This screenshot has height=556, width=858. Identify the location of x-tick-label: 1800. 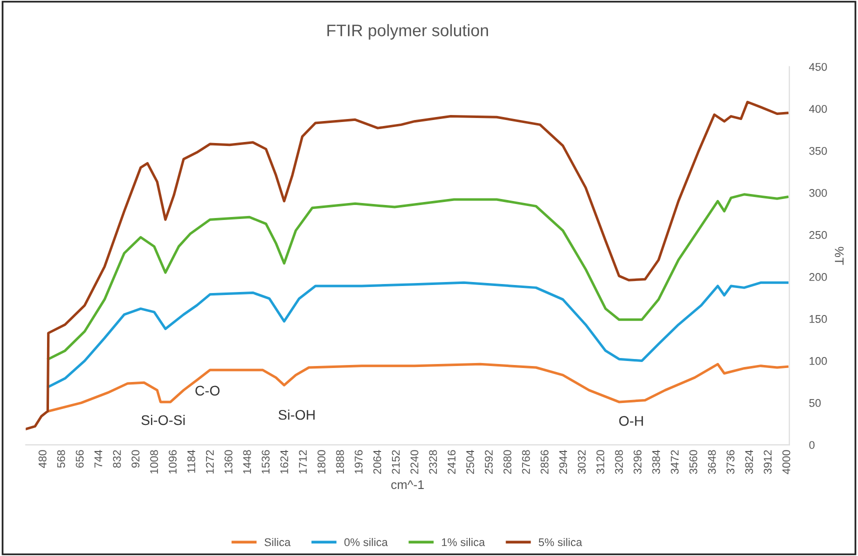
(322, 462).